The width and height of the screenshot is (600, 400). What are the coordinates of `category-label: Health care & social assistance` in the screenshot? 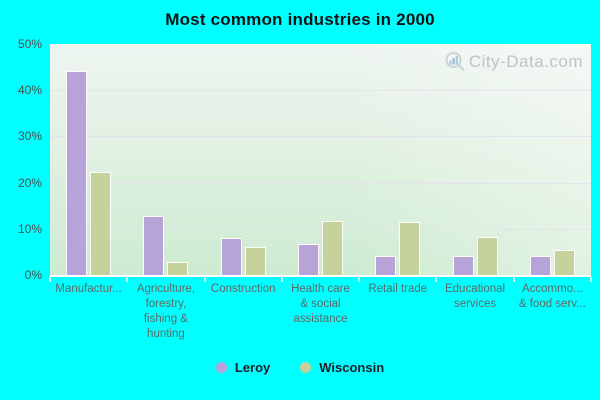 It's located at (320, 304).